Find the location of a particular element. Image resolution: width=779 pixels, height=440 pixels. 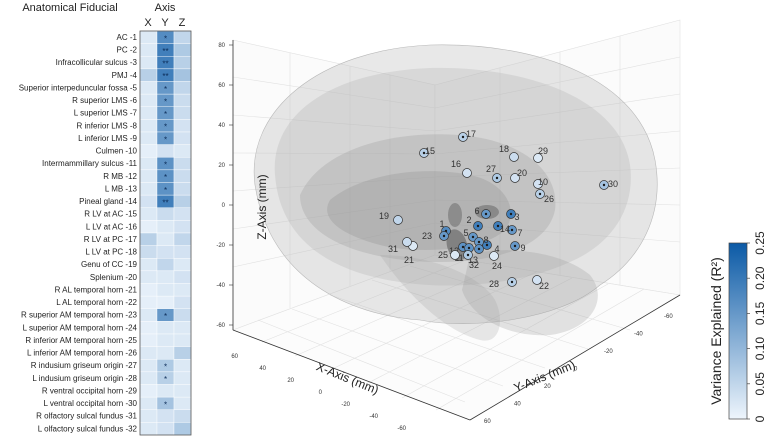

column-label-y: Y is located at coordinates (165, 23).